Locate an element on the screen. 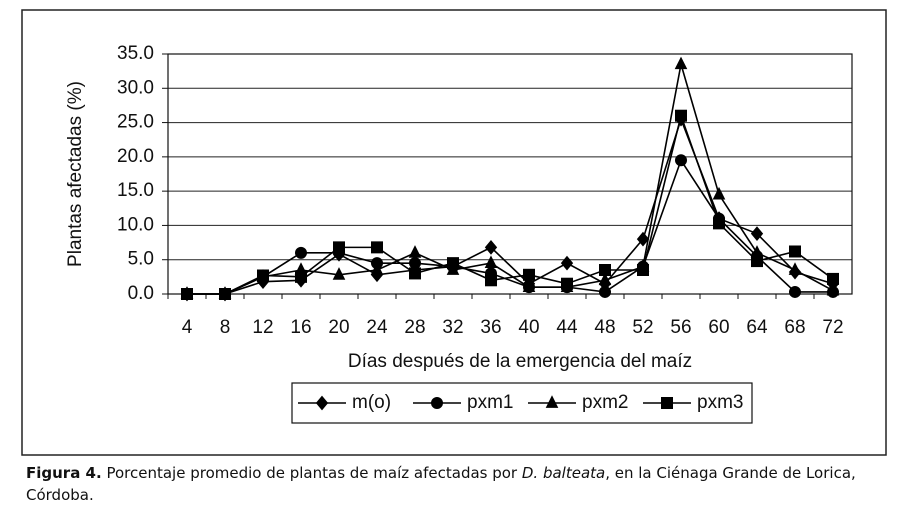 The height and width of the screenshot is (520, 900). y-tick-label: 25.0 is located at coordinates (135, 122).